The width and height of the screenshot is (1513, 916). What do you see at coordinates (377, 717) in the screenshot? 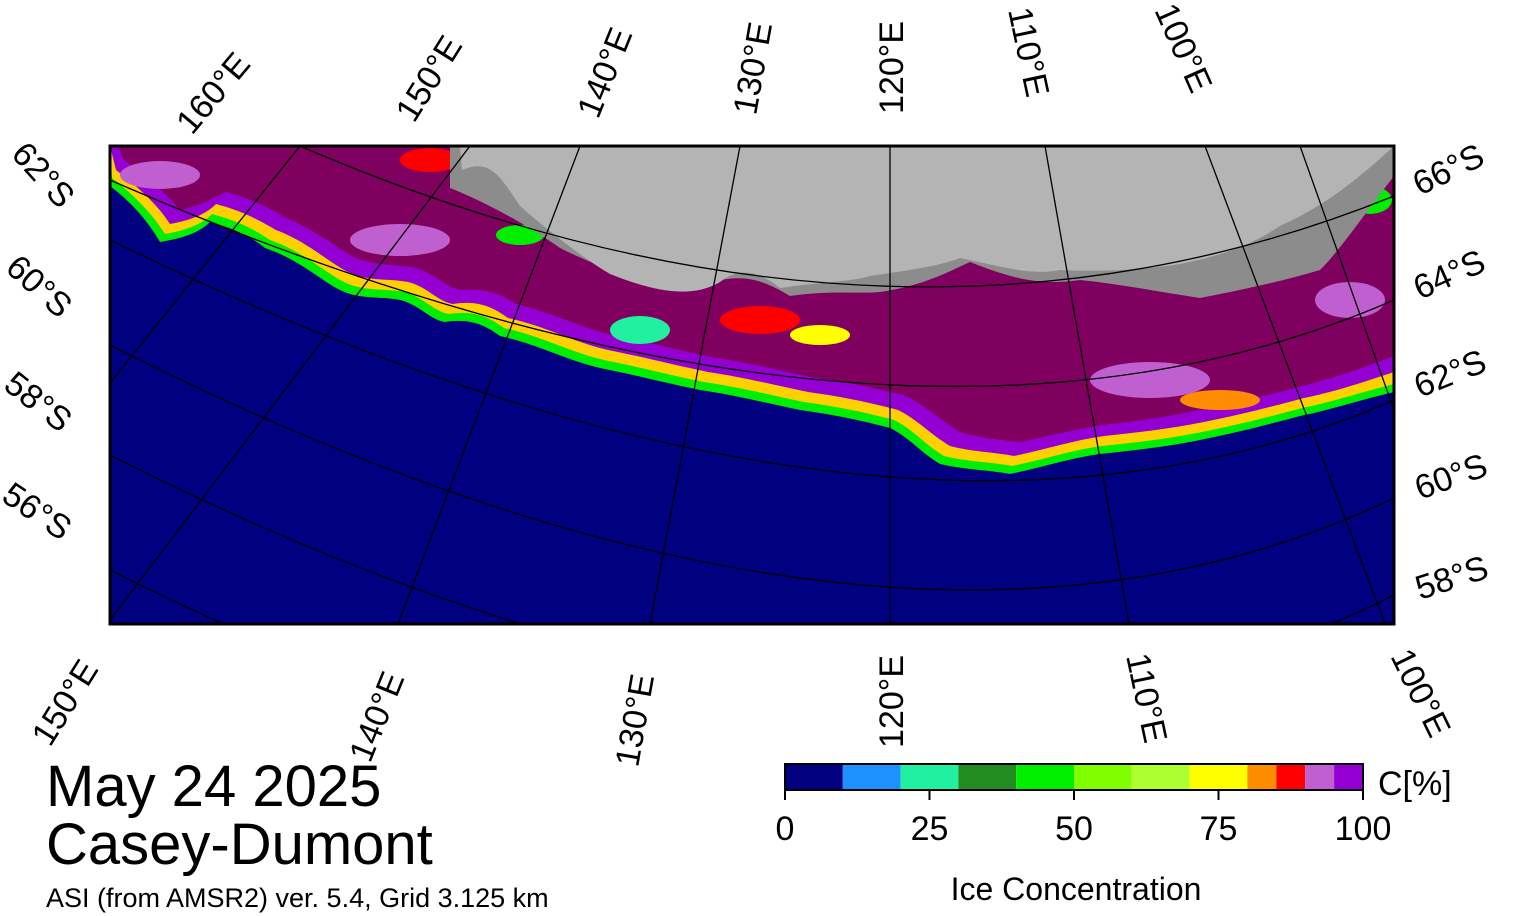
I see `bottom-lon-label: 140°E` at bounding box center [377, 717].